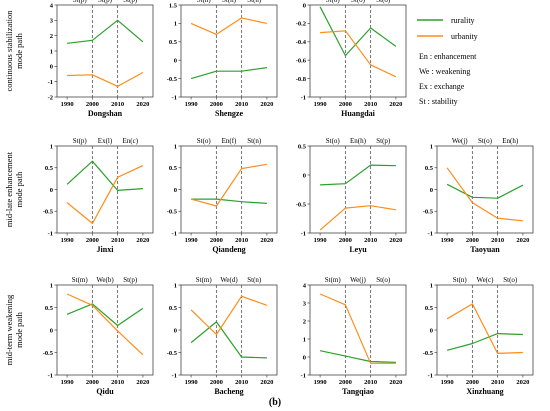  What do you see at coordinates (105, 141) in the screenshot?
I see `phase-label: Ex(l)` at bounding box center [105, 141].